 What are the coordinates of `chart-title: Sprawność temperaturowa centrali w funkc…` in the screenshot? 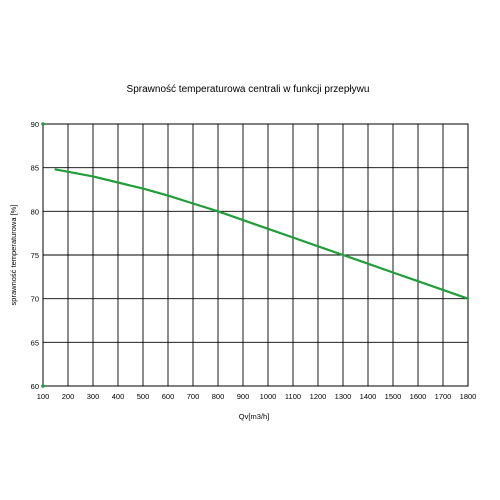 It's located at (248, 89).